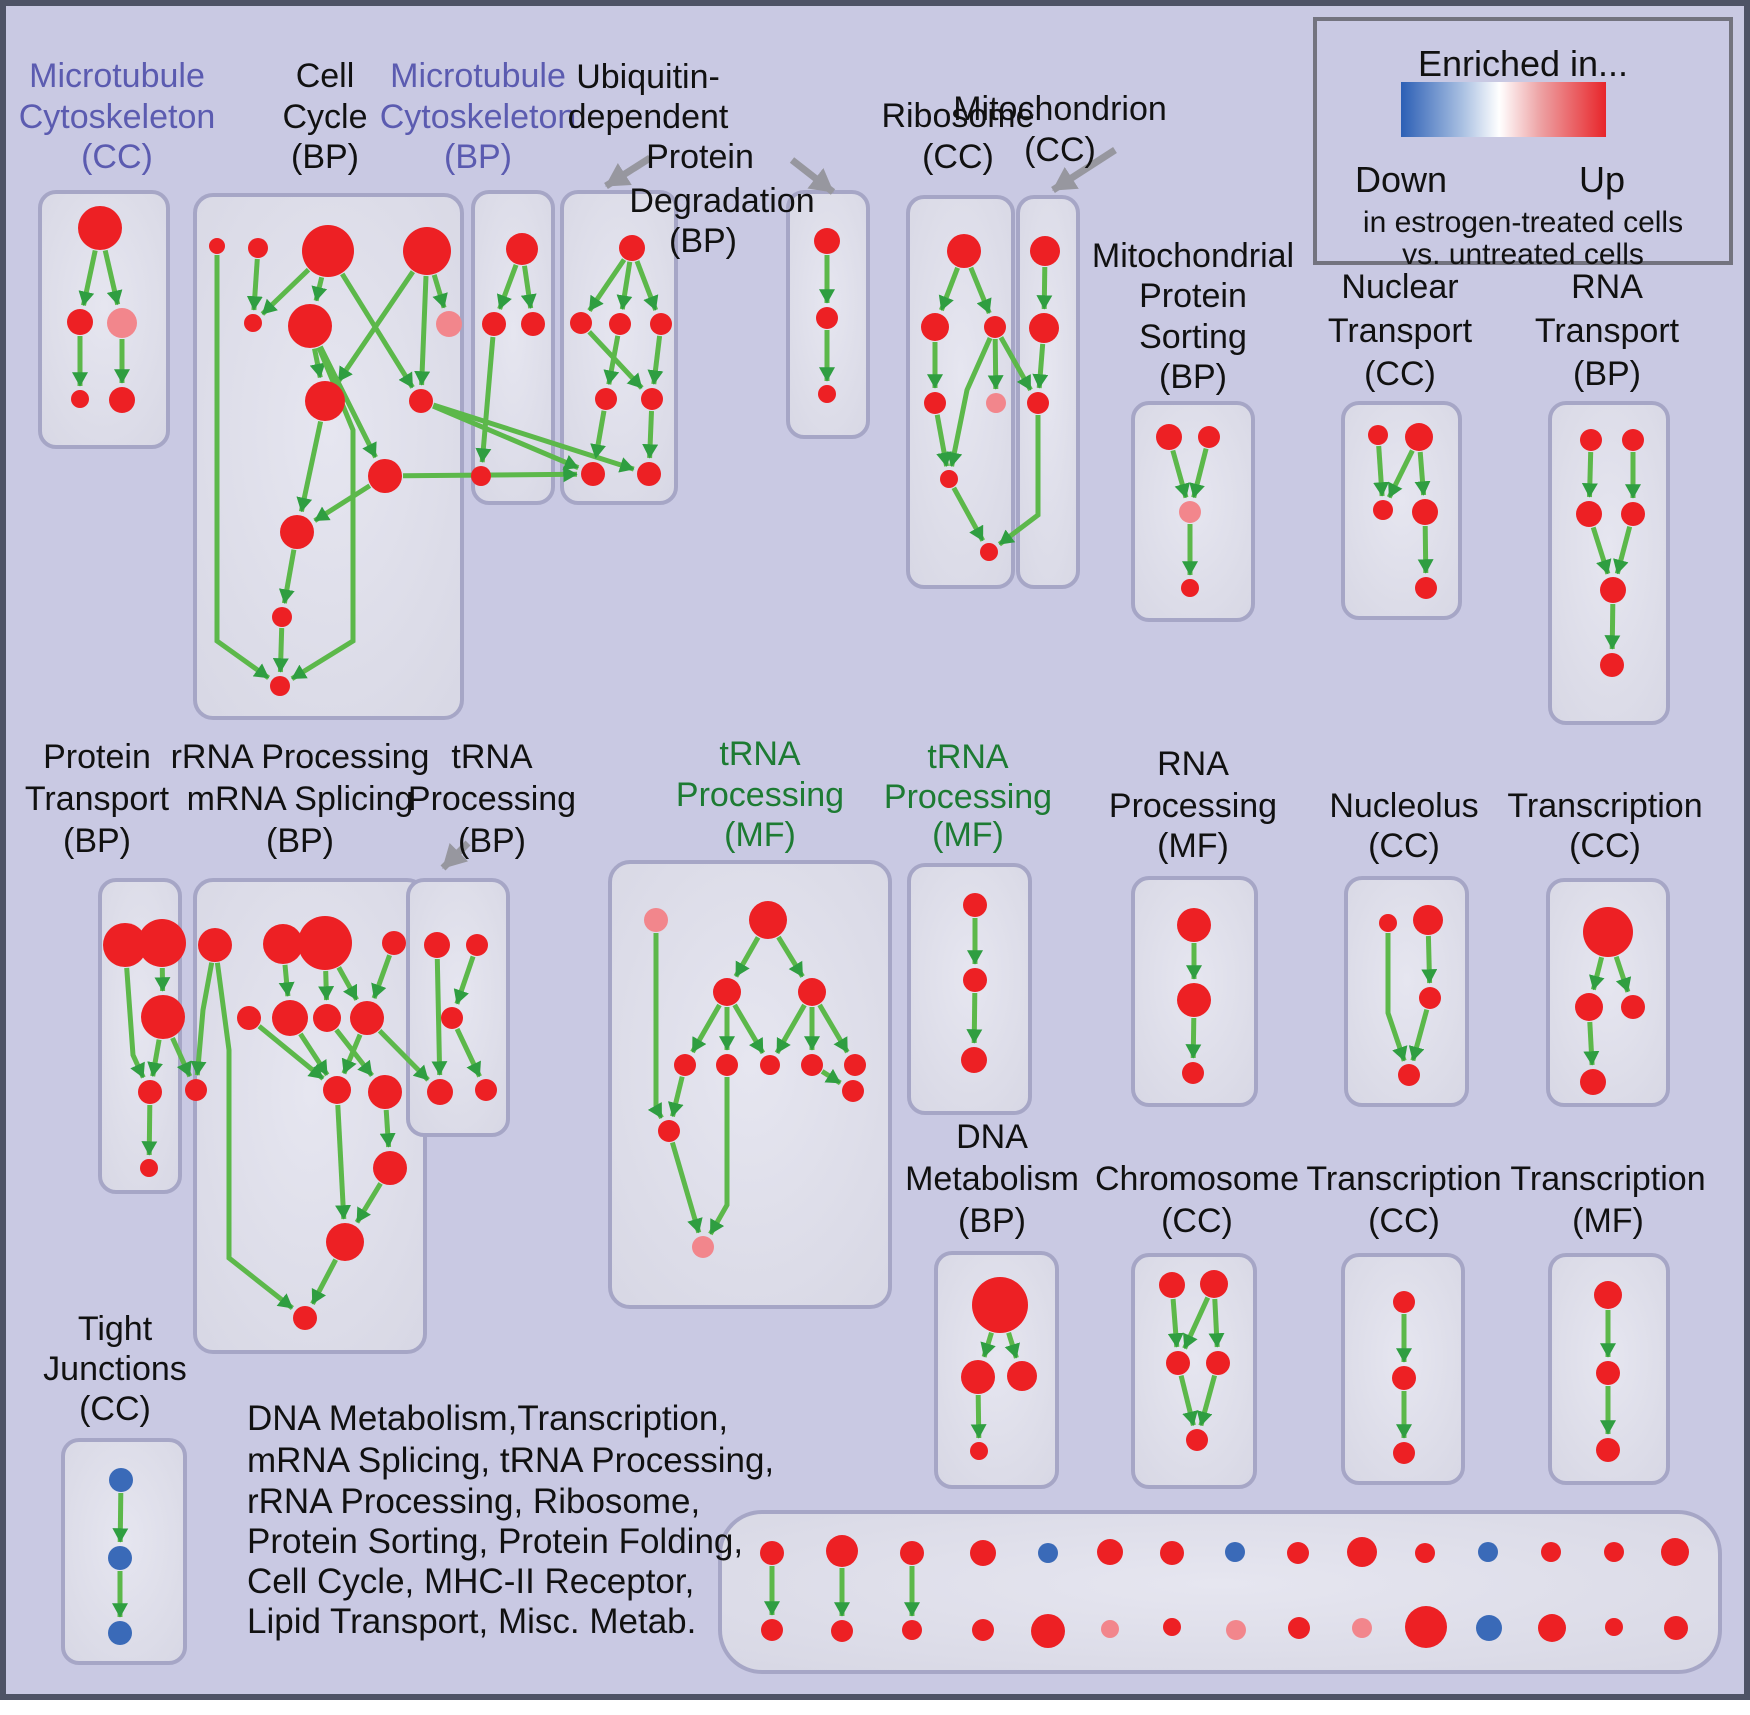  Describe the element at coordinates (1400, 331) in the screenshot. I see `cluster-label: Transport` at that location.